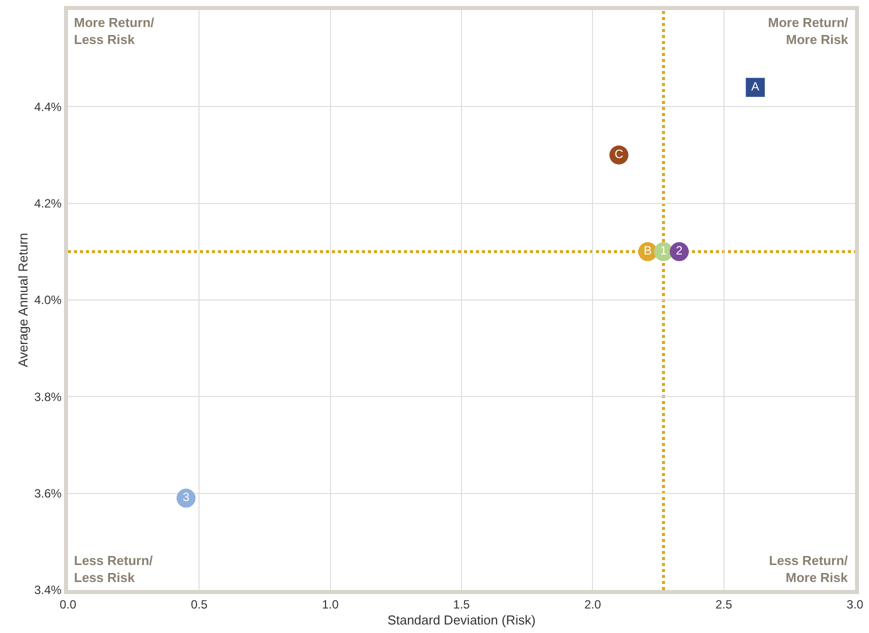 The image size is (869, 633). Describe the element at coordinates (114, 569) in the screenshot. I see `annotation: Less Return/ Less Risk` at that location.